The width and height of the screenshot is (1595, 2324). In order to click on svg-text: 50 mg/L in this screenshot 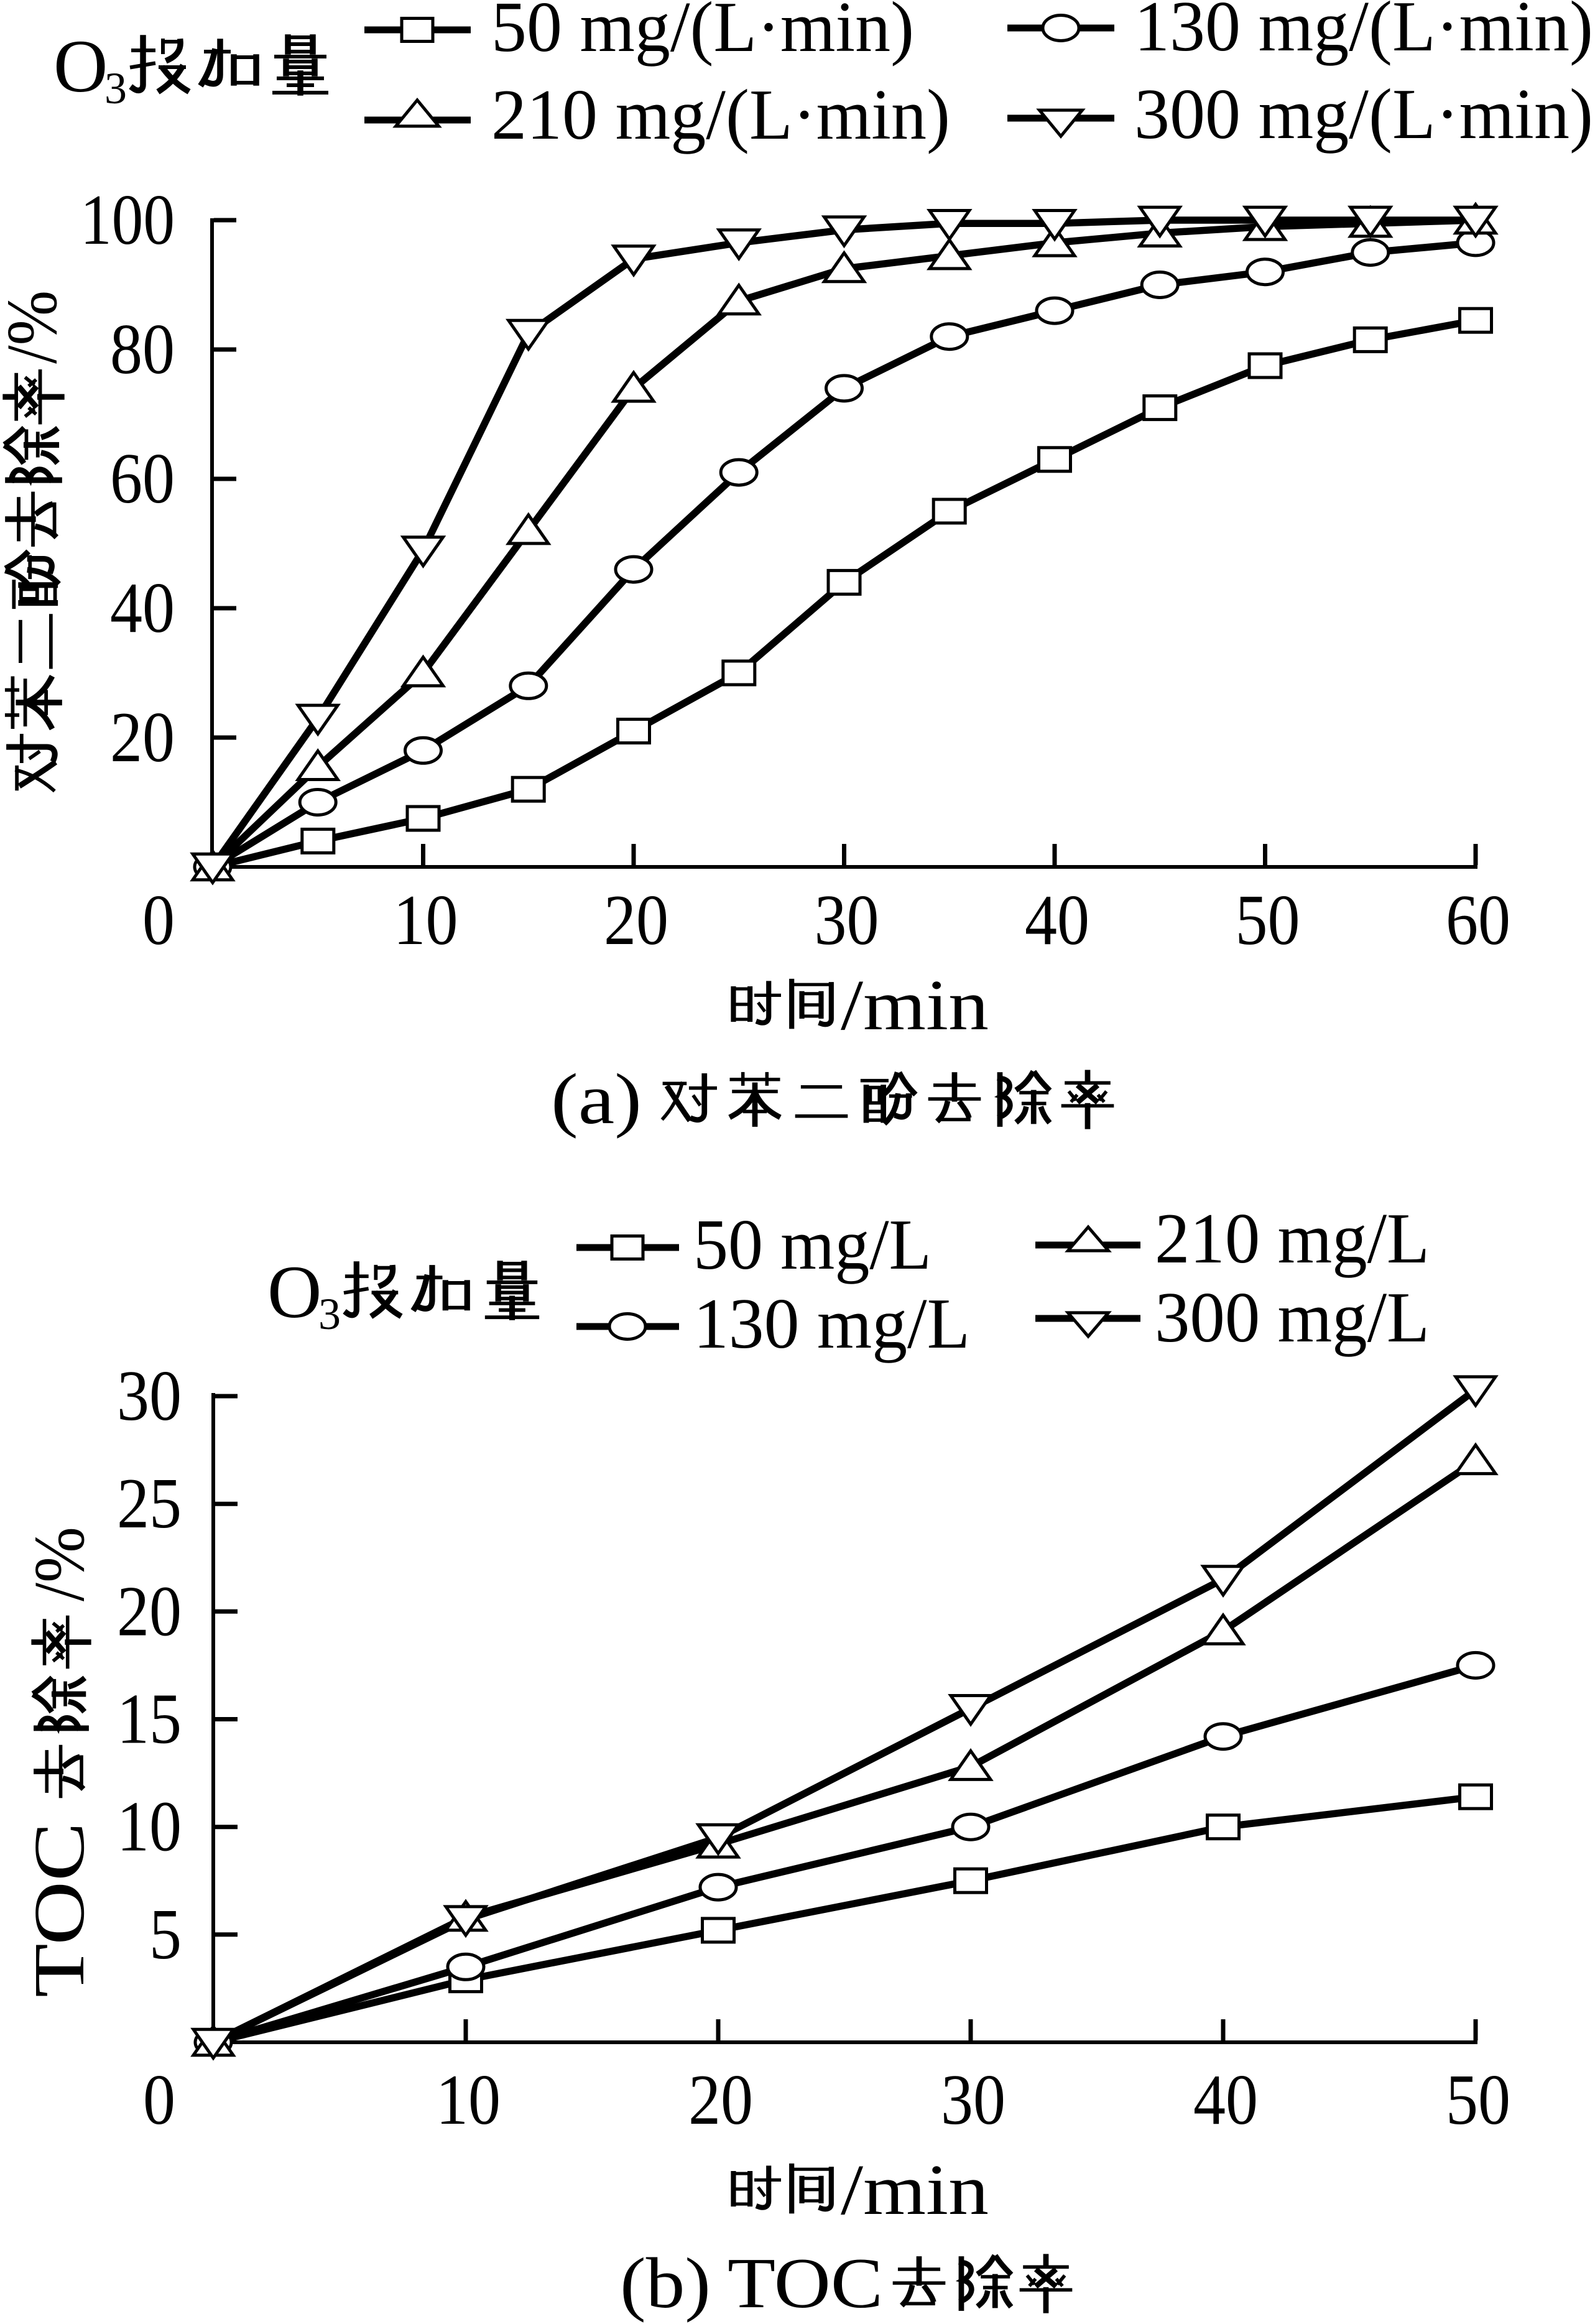, I will do `click(813, 1245)`.